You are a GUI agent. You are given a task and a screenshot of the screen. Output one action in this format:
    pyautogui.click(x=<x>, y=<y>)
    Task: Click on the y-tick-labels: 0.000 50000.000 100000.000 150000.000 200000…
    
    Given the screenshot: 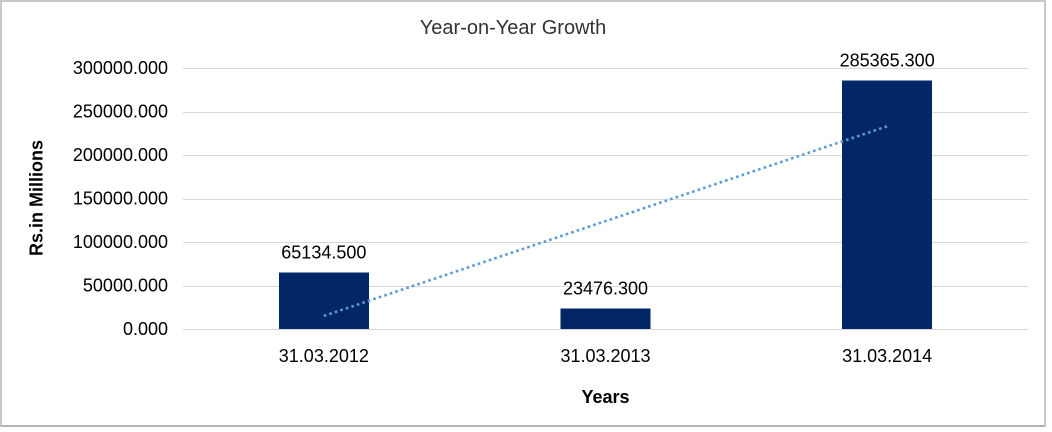 What is the action you would take?
    pyautogui.click(x=120, y=198)
    